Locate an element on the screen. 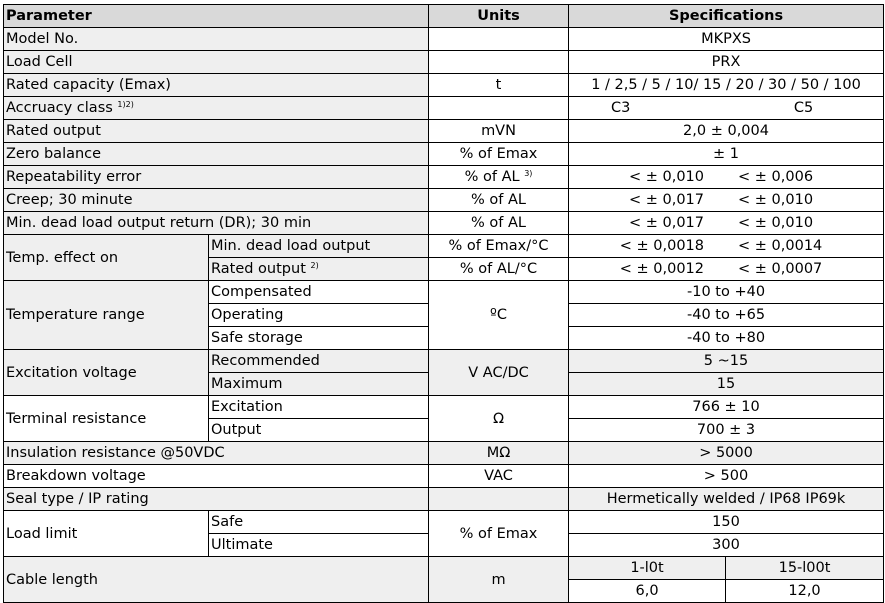  row-unit-repeatability: % of AL 3) is located at coordinates (499, 177).